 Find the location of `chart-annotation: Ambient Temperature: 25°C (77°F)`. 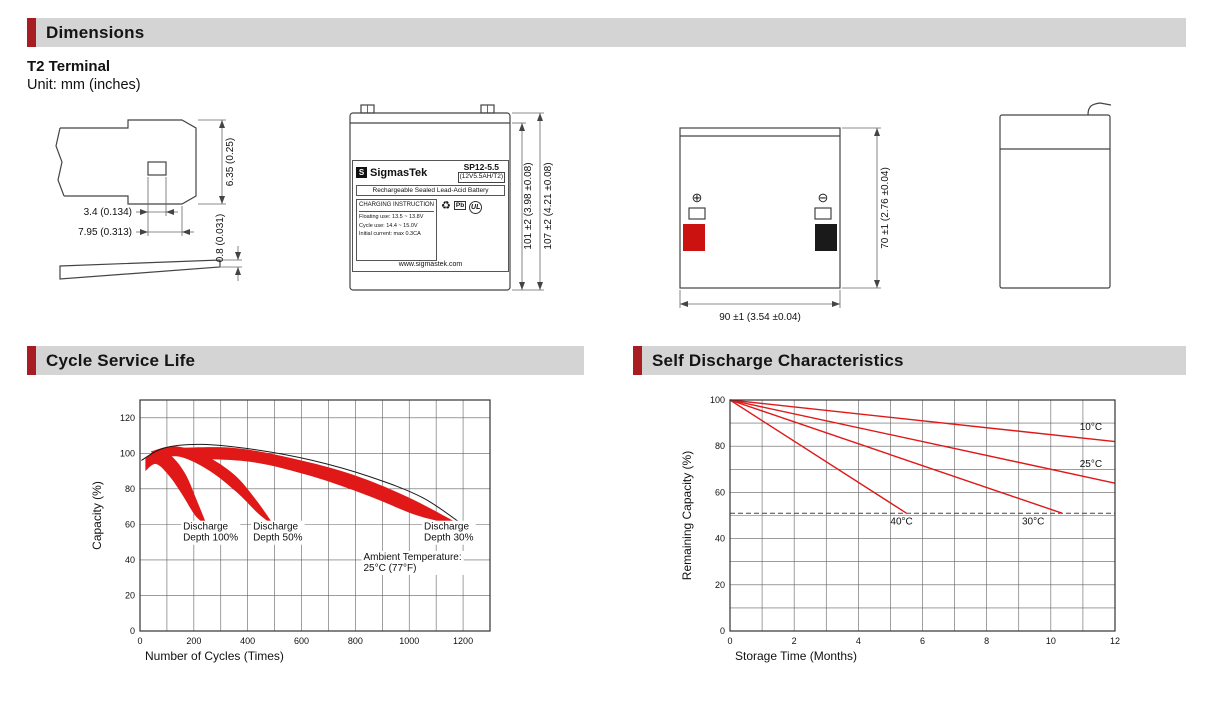

chart-annotation: Ambient Temperature: 25°C (77°F) is located at coordinates (412, 563).